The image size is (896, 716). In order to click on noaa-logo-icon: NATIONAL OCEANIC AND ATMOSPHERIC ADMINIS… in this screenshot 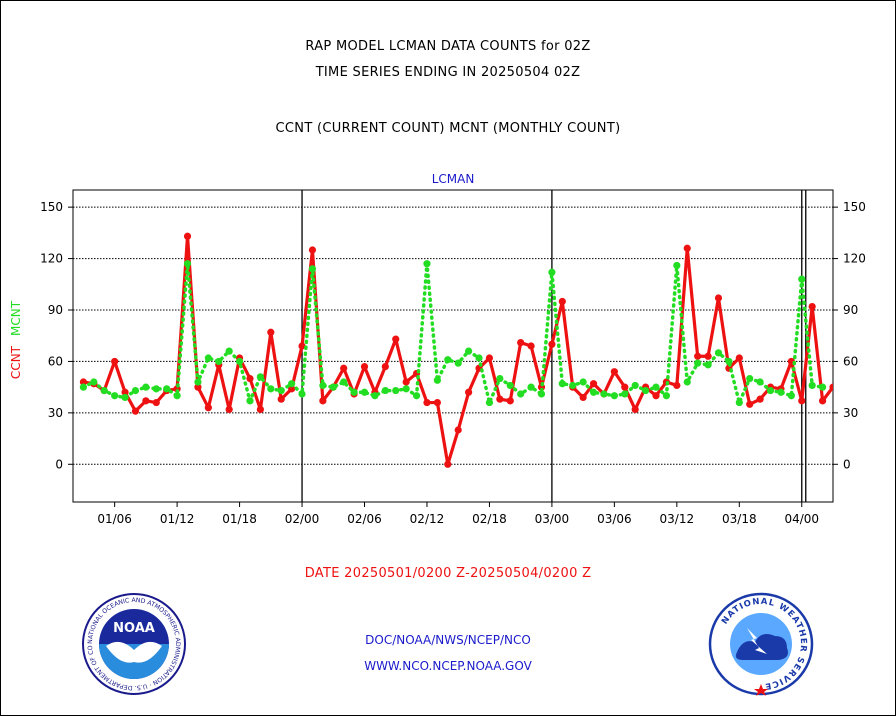, I will do `click(133, 643)`.